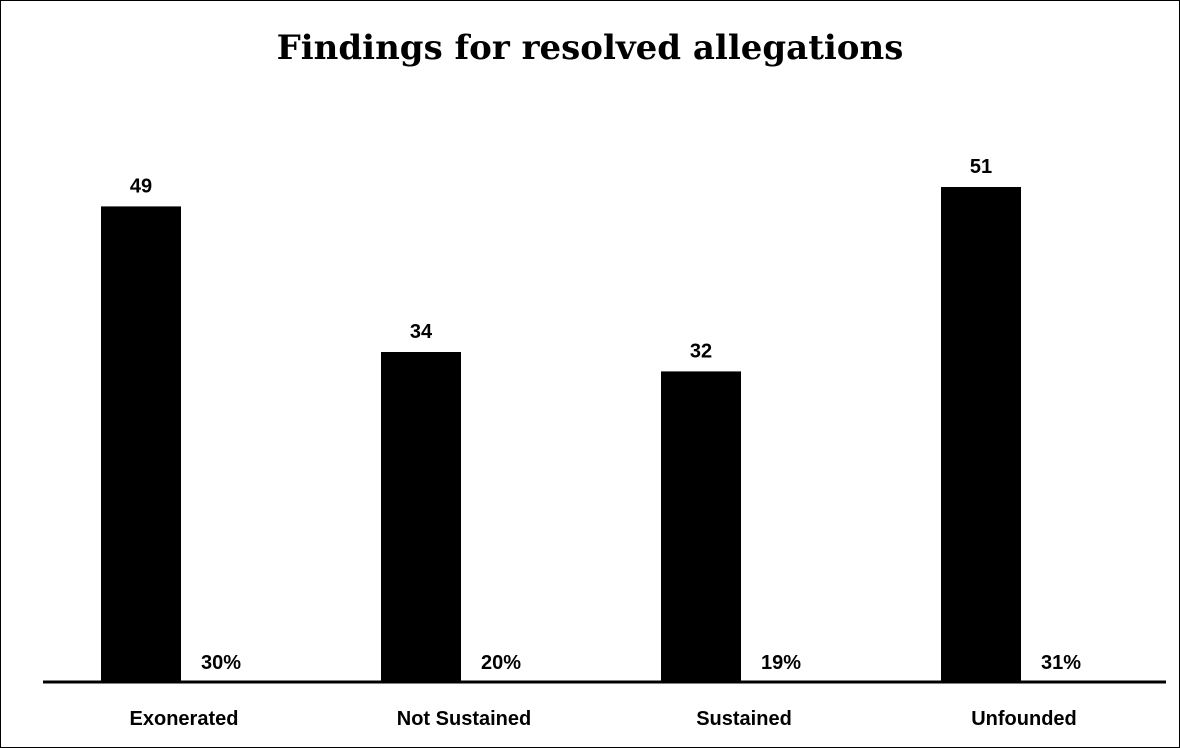 The image size is (1180, 748). What do you see at coordinates (981, 434) in the screenshot?
I see `bar-unfounded` at bounding box center [981, 434].